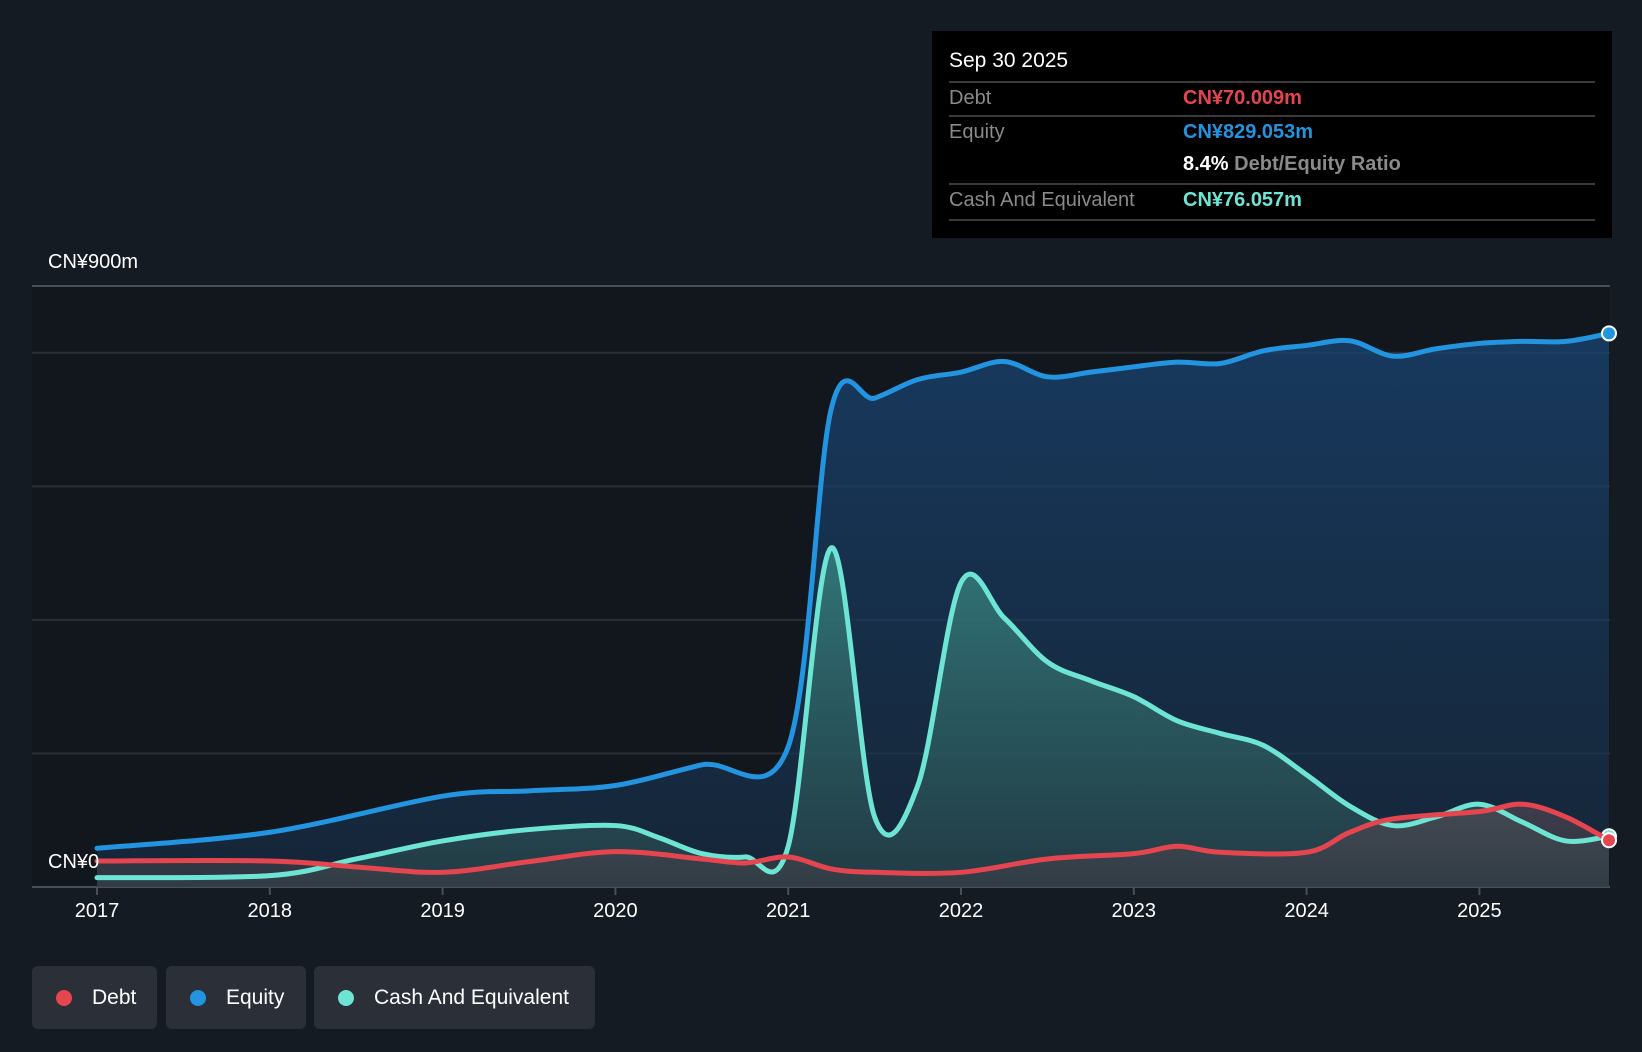 The width and height of the screenshot is (1642, 1052). I want to click on tooltip-ratio-value: 8.4%, so click(1206, 164).